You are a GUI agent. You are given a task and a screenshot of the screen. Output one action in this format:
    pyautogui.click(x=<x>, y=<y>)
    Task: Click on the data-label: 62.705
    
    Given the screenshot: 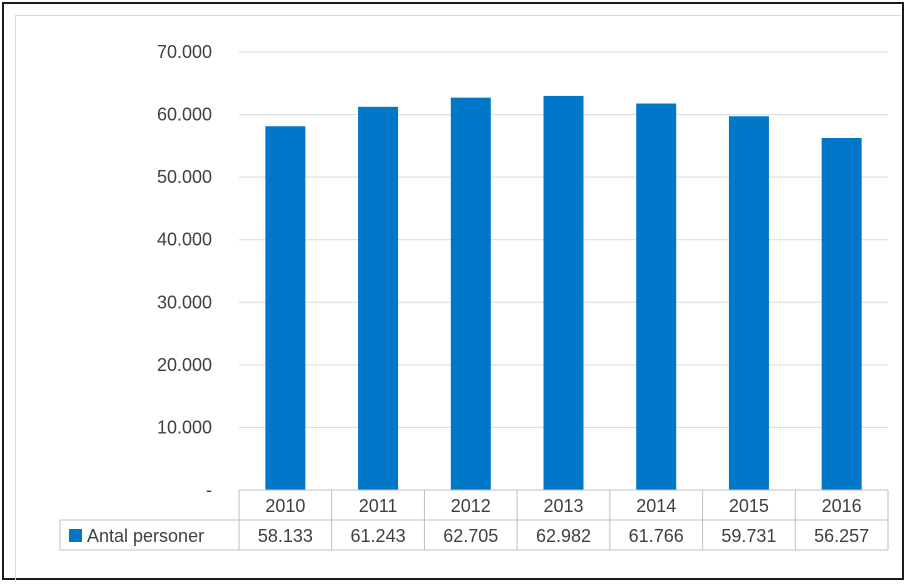 What is the action you would take?
    pyautogui.click(x=470, y=536)
    